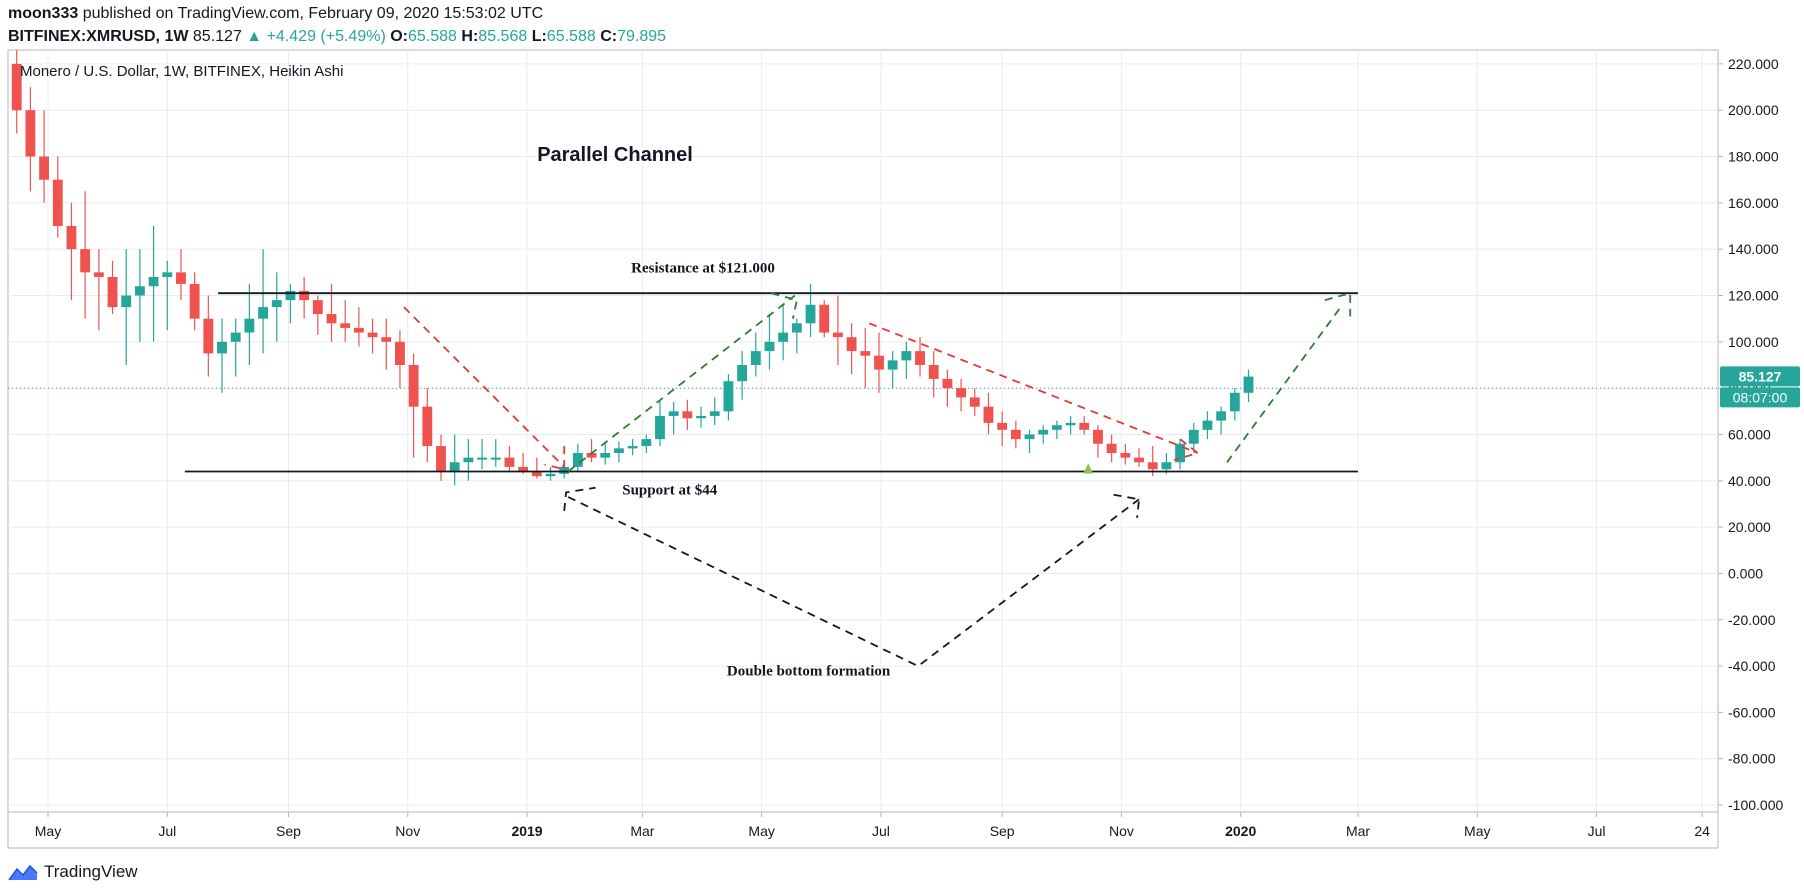 The image size is (1804, 894). Describe the element at coordinates (1760, 376) in the screenshot. I see `last-price-tag` at that location.